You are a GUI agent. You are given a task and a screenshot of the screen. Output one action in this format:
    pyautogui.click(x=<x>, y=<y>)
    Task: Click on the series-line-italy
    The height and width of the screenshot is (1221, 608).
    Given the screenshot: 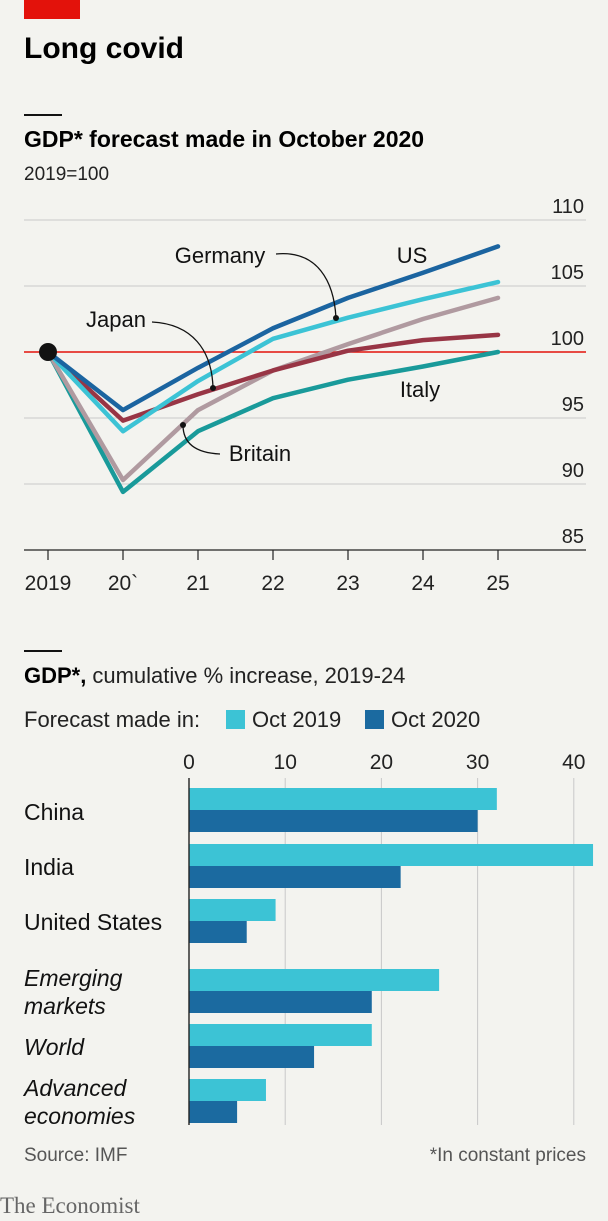 What is the action you would take?
    pyautogui.click(x=273, y=422)
    